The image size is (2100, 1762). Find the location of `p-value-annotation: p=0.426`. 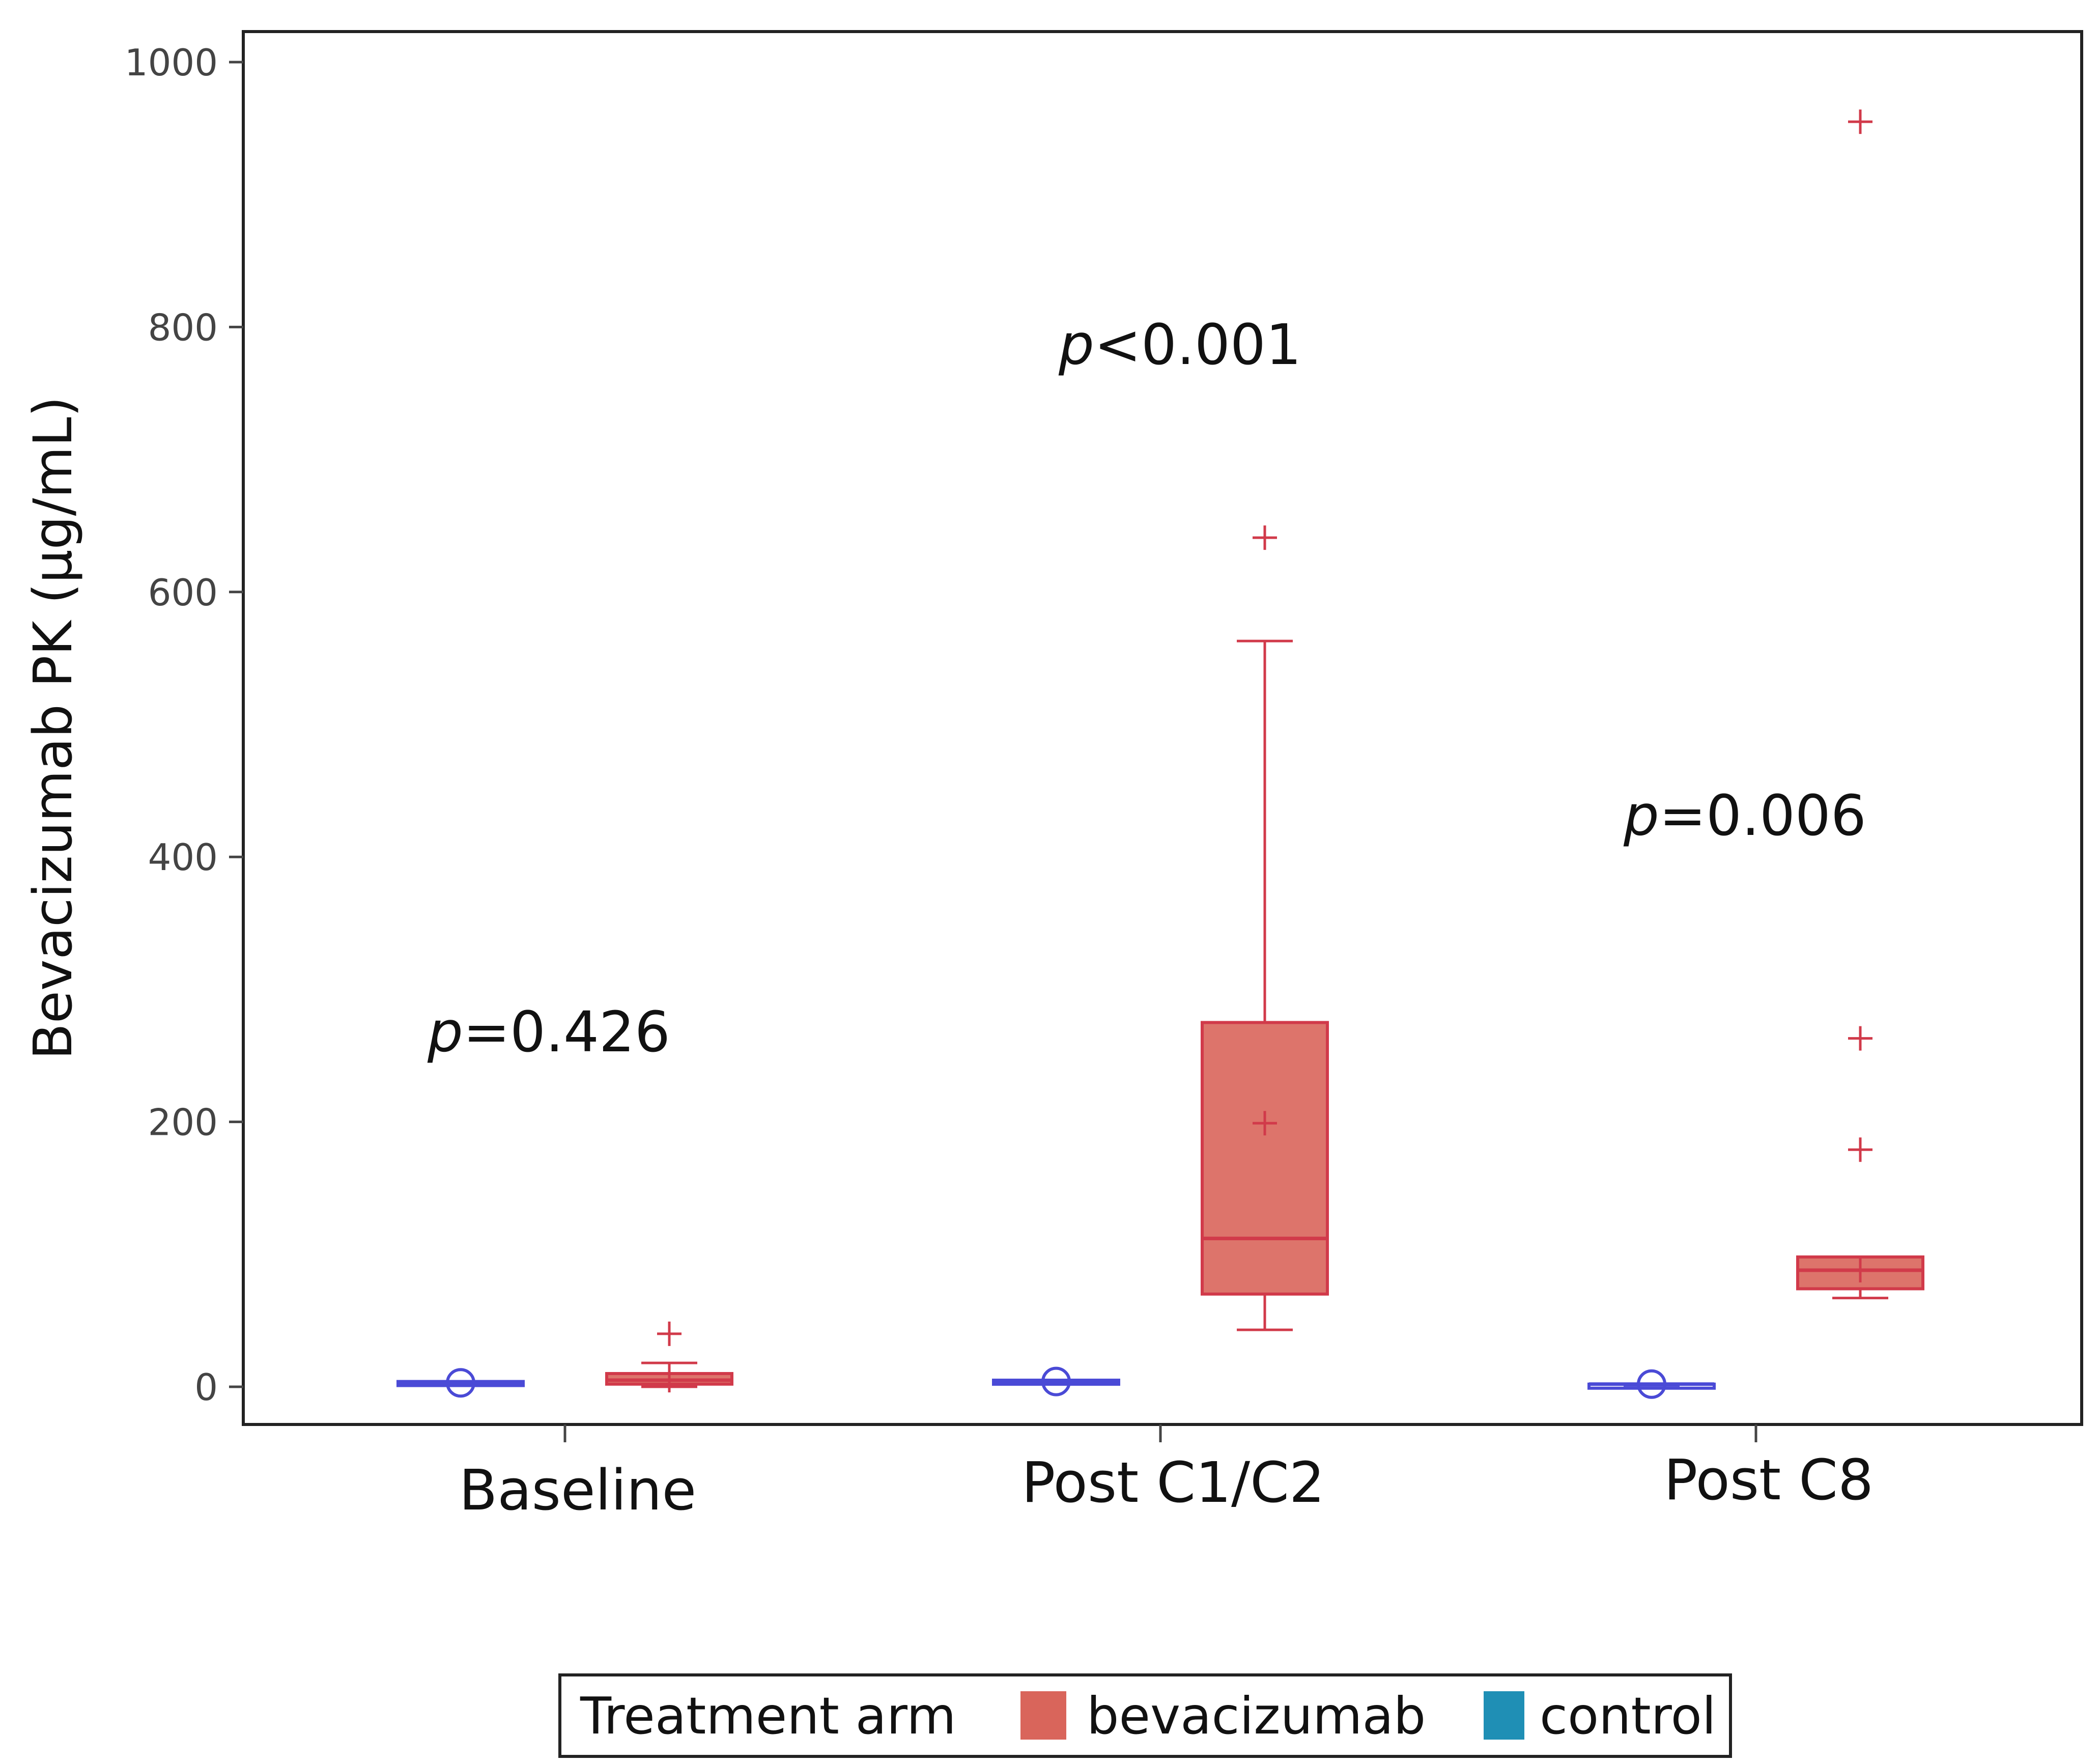

p-value-annotation: p=0.426 is located at coordinates (548, 1032).